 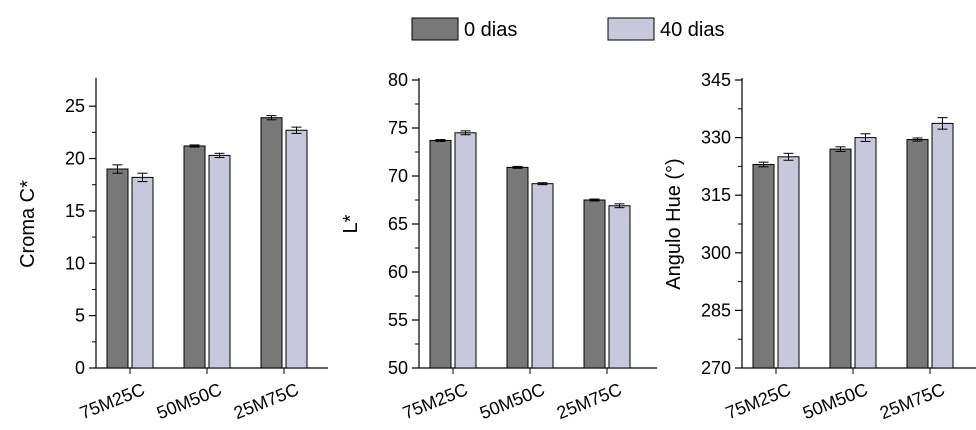 What do you see at coordinates (716, 195) in the screenshot?
I see `y-tick-label: 315` at bounding box center [716, 195].